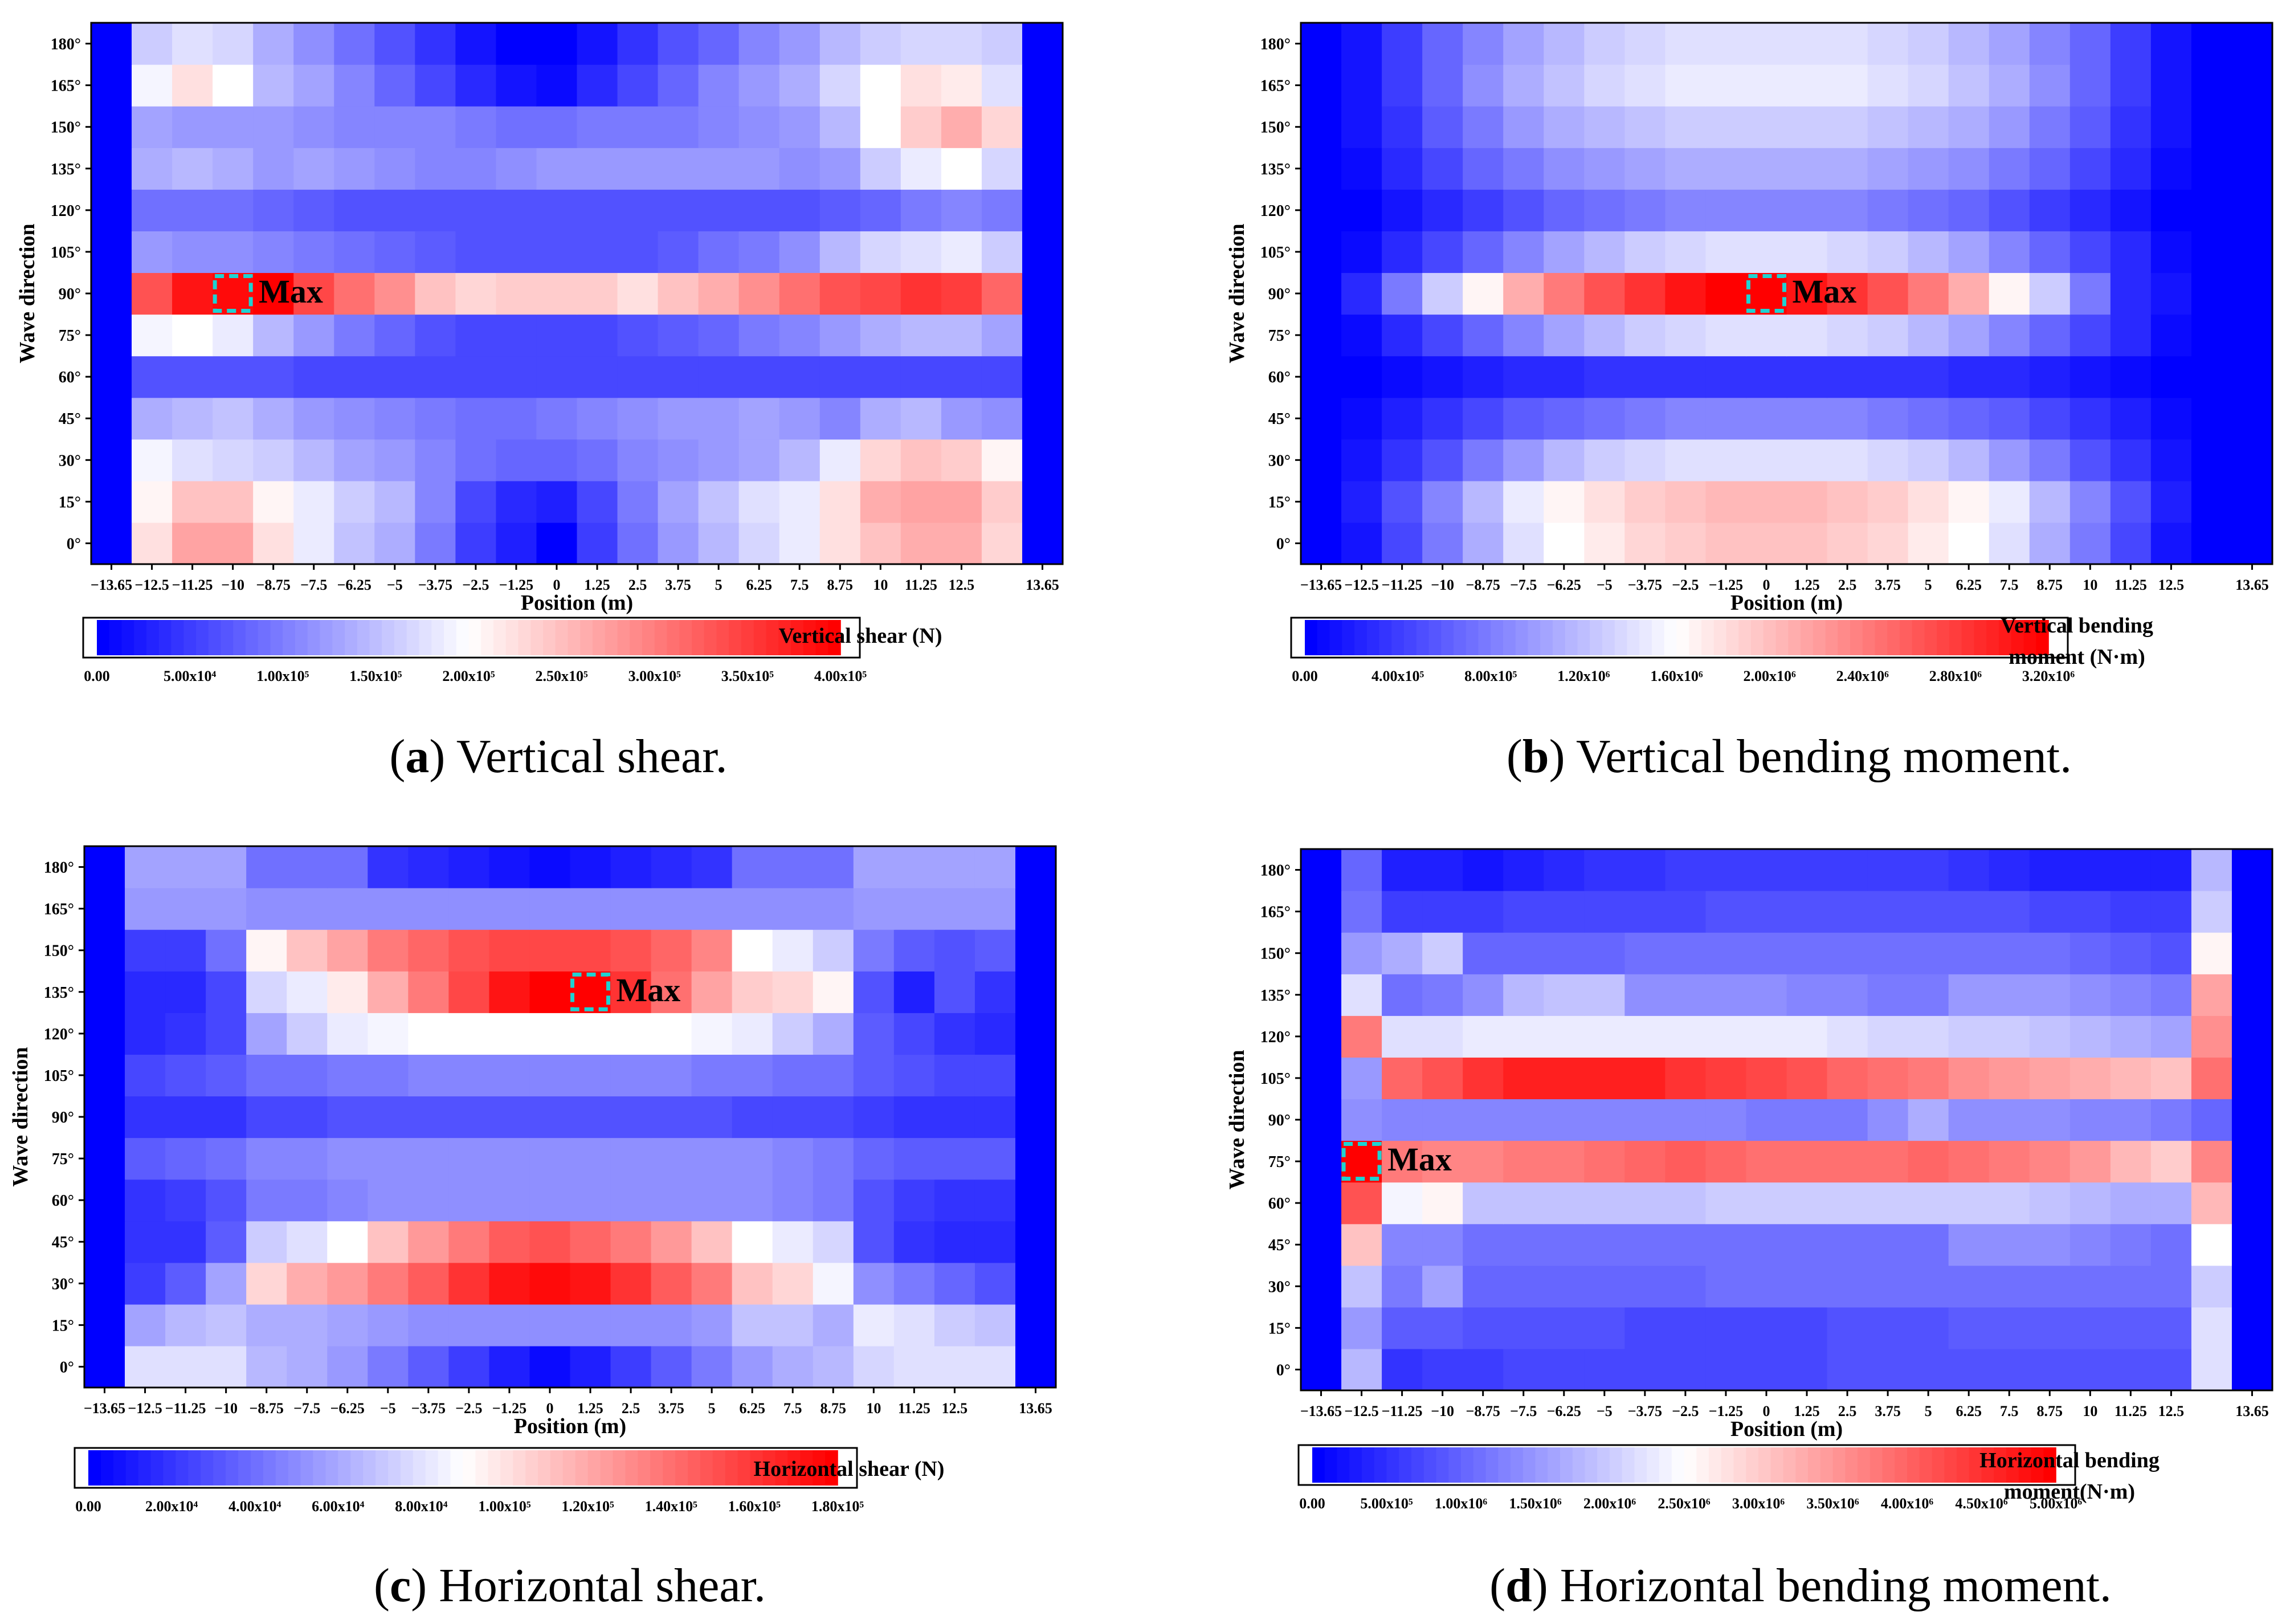 The width and height of the screenshot is (2290, 1624). Describe the element at coordinates (313, 585) in the screenshot. I see `x-tick-label: −7.5` at that location.